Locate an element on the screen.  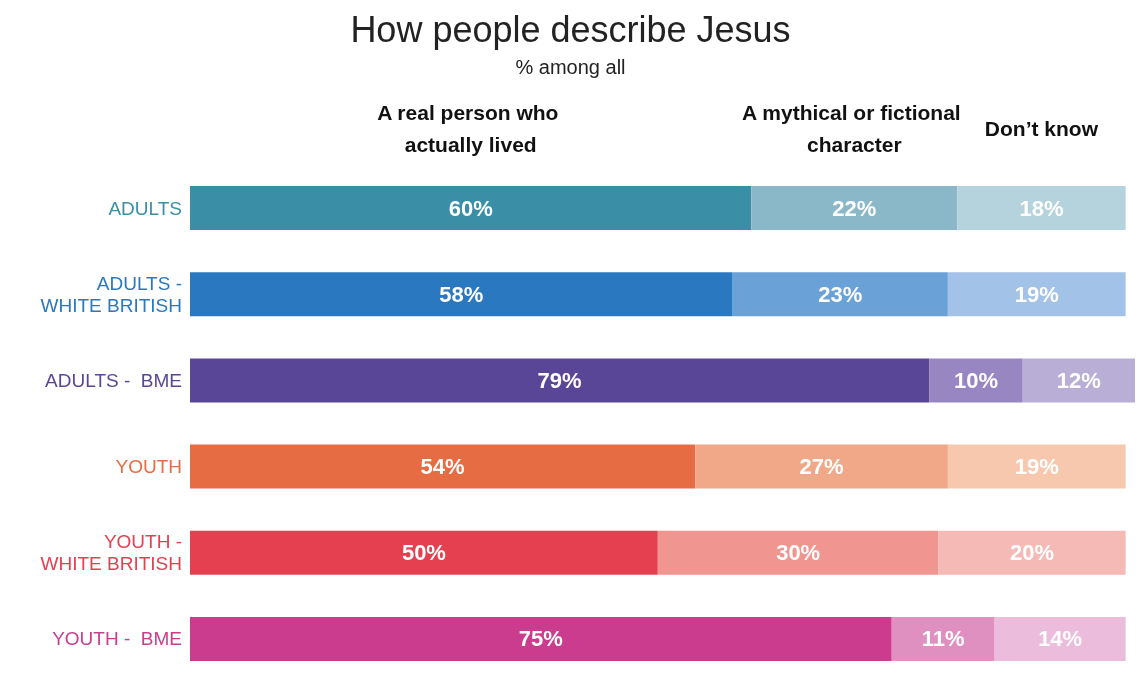
series-label: A real person who actually lived is located at coordinates (471, 128).